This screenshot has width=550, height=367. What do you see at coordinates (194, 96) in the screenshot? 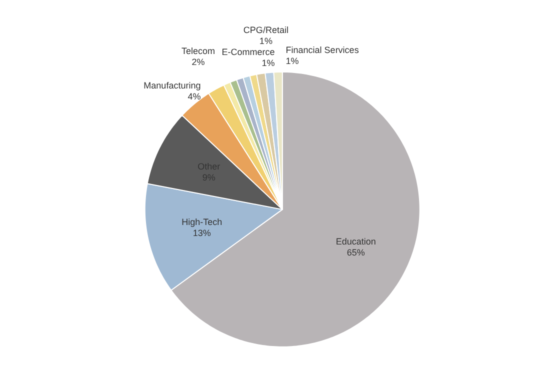
I see `data-label: 4%` at bounding box center [194, 96].